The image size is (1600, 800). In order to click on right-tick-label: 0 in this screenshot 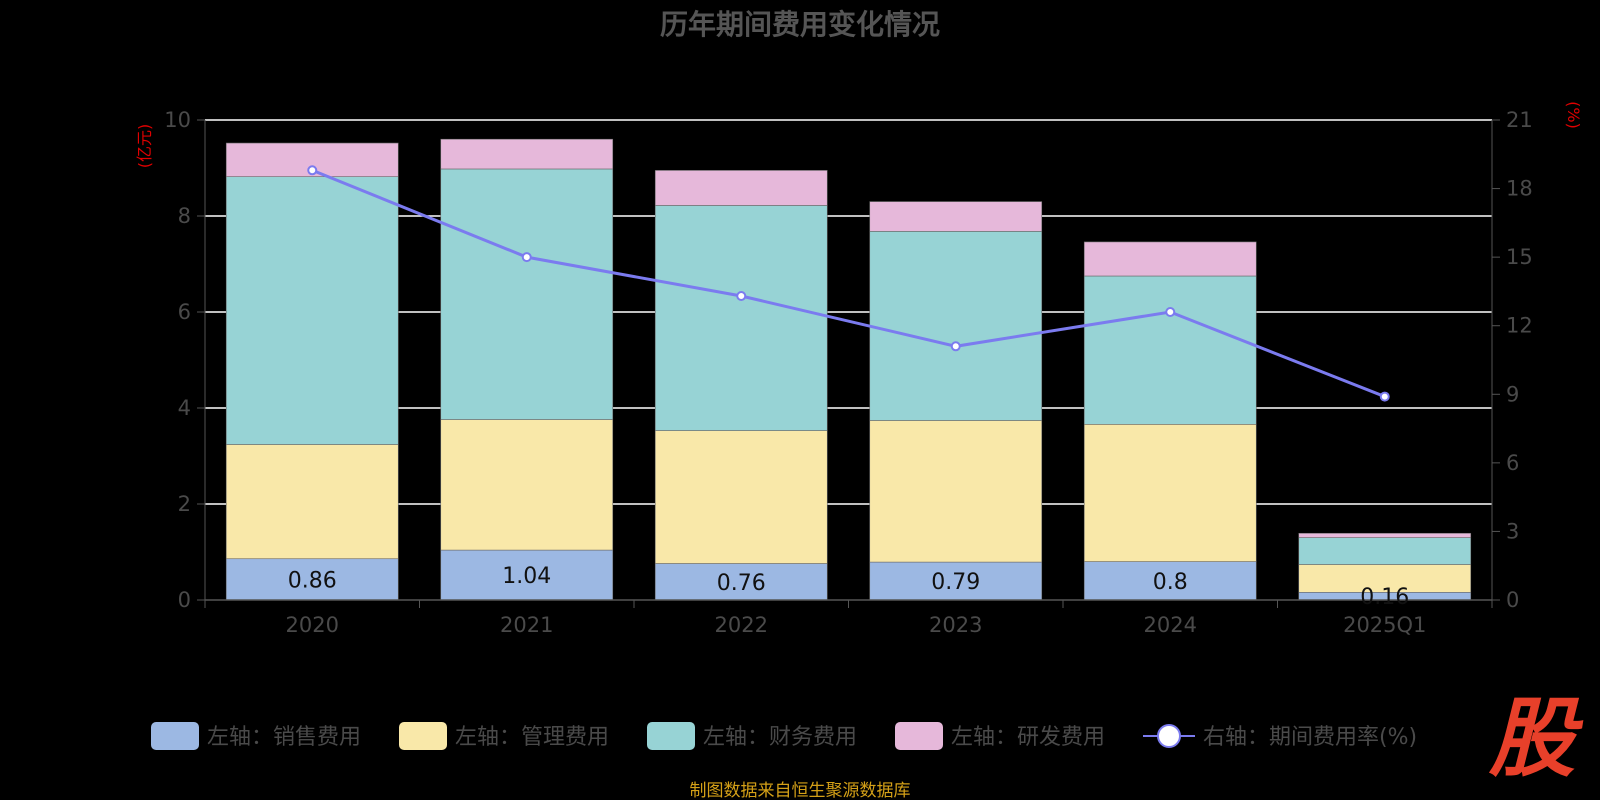, I will do `click(1512, 600)`.